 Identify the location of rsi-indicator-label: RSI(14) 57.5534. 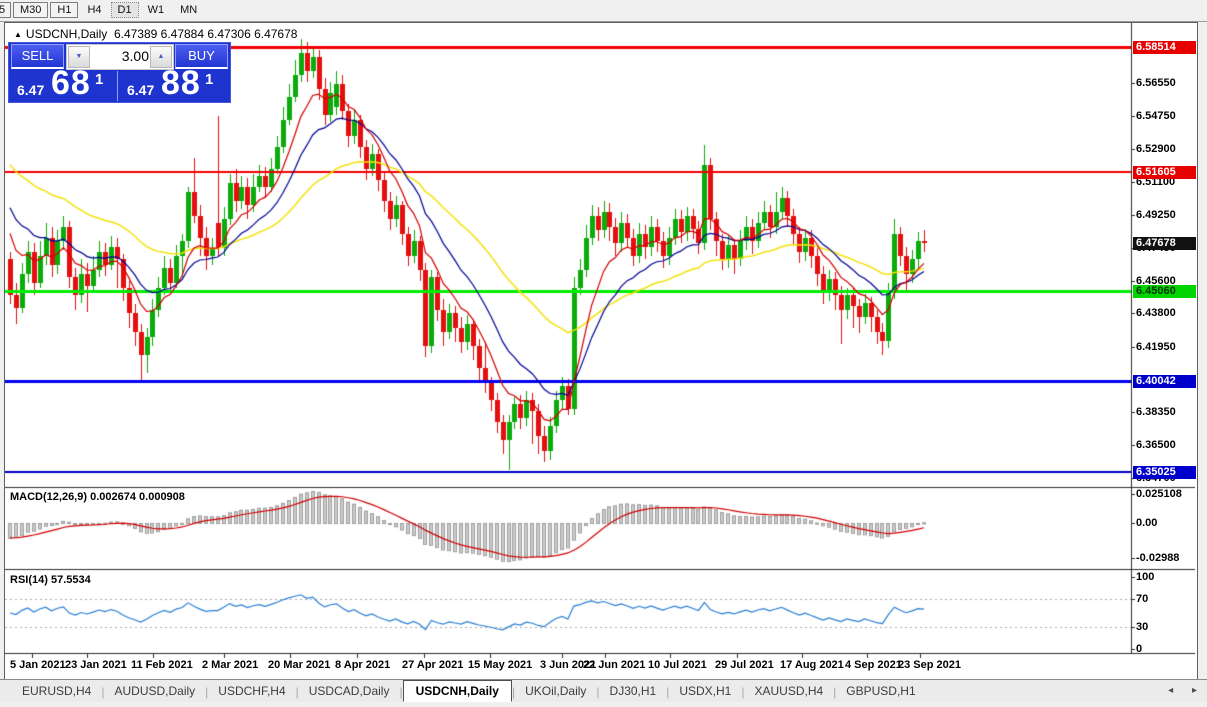
(50, 580).